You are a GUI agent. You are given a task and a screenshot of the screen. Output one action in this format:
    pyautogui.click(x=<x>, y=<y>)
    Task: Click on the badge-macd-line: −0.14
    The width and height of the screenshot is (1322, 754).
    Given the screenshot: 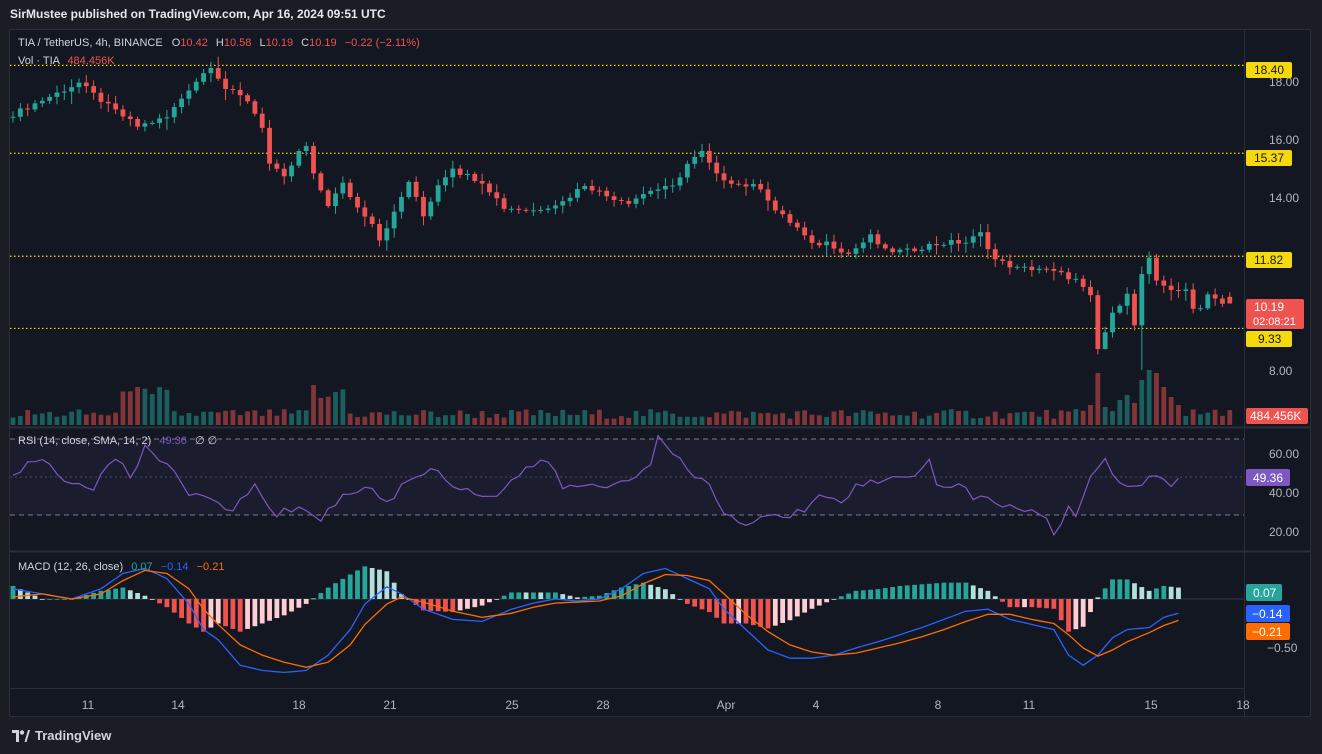 What is the action you would take?
    pyautogui.click(x=1268, y=613)
    